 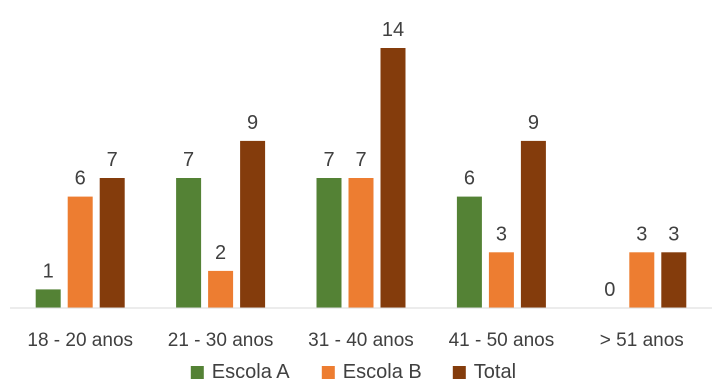 I want to click on category-label-18-20-anos: 18 - 20 anos, so click(x=80, y=340).